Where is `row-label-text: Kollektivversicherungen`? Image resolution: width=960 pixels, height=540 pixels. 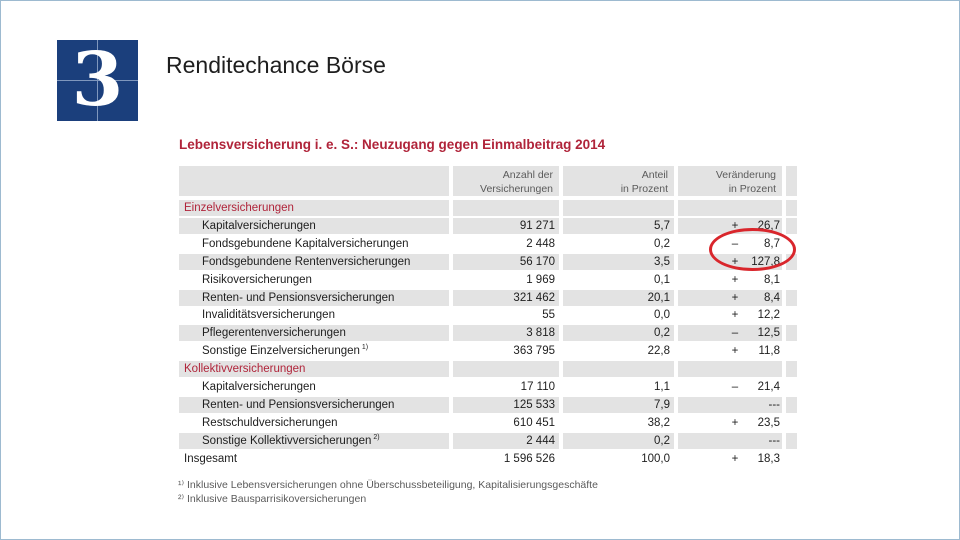 row-label-text: Kollektivversicherungen is located at coordinates (245, 369).